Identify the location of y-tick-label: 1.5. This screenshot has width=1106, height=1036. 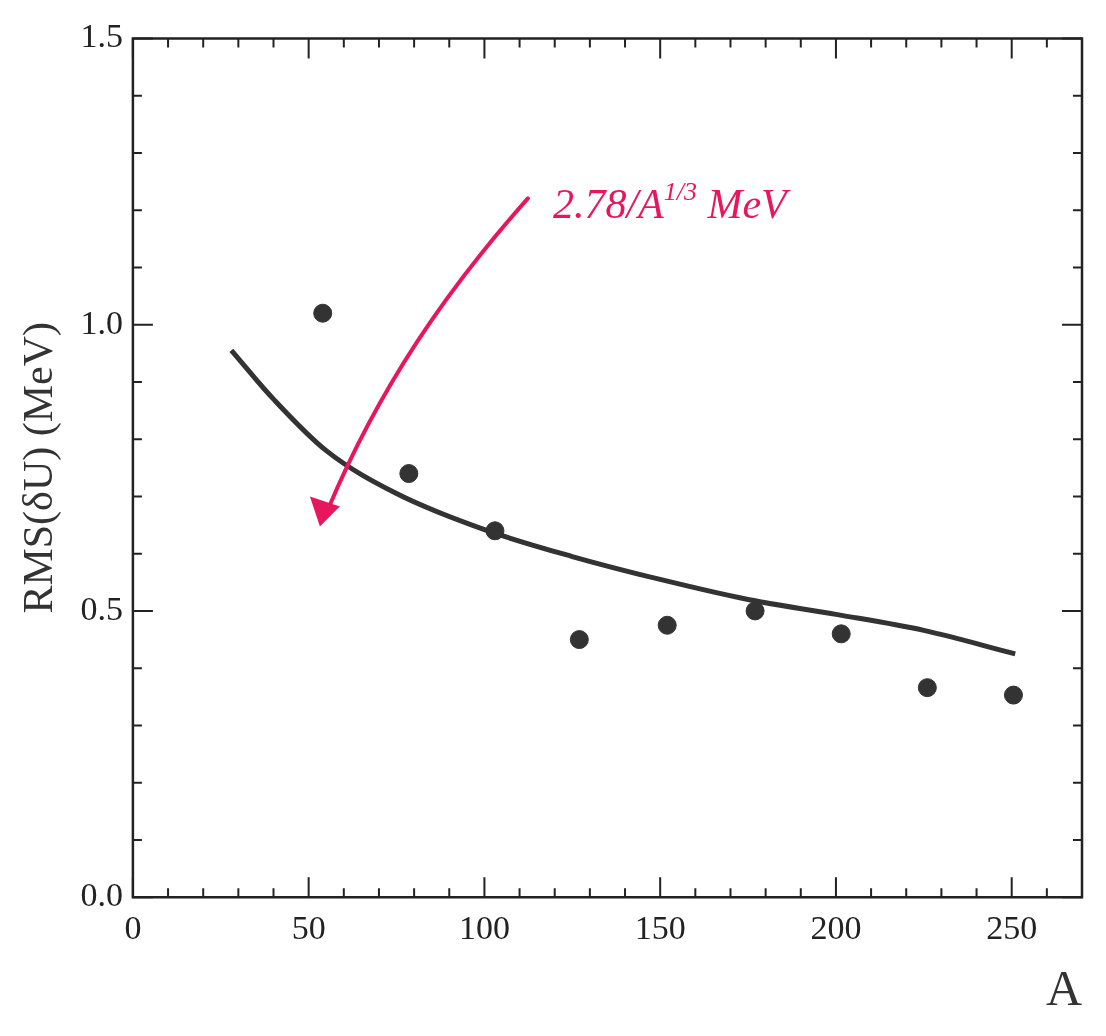
(101, 36).